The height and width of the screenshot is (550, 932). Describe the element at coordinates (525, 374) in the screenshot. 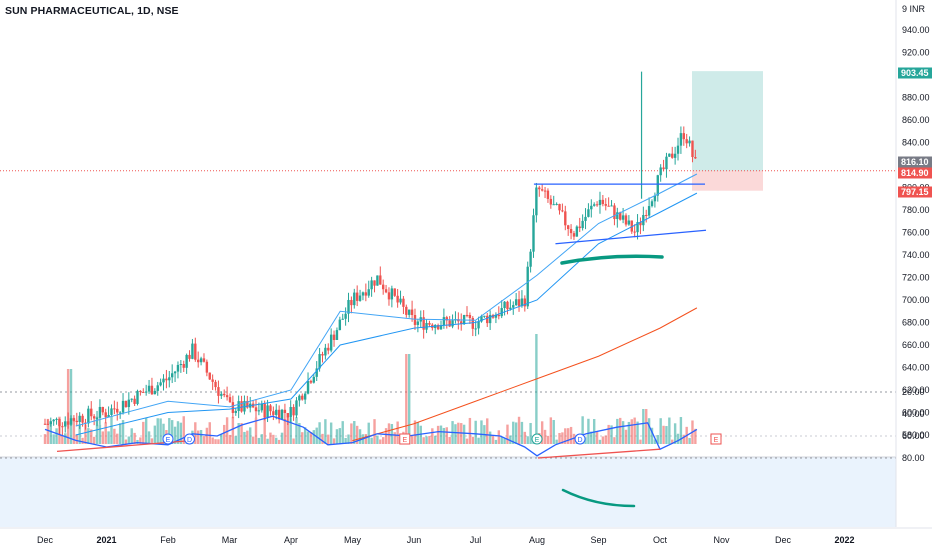

I see `moving-average-line` at that location.